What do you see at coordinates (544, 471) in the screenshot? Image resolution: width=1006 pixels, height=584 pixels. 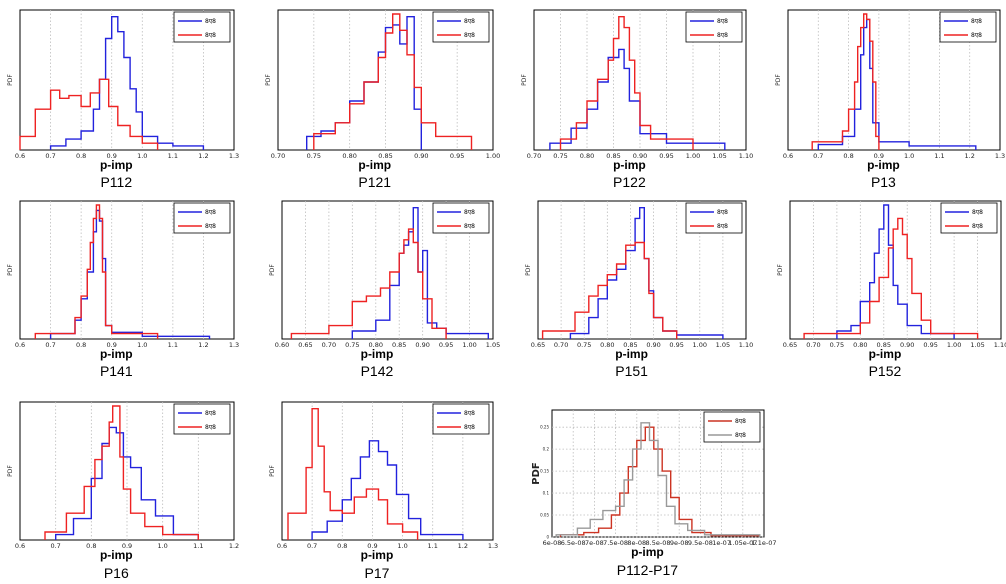 I see `y-tick-label: 0.15` at bounding box center [544, 471].